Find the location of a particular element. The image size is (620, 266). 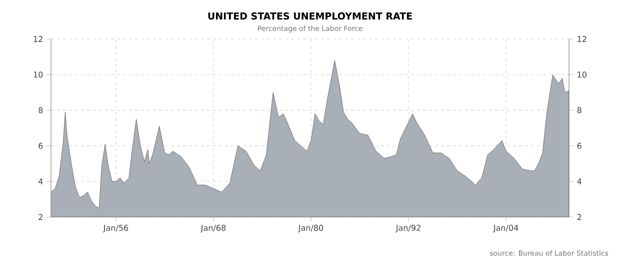

y2-tick-label: 6 is located at coordinates (579, 145).